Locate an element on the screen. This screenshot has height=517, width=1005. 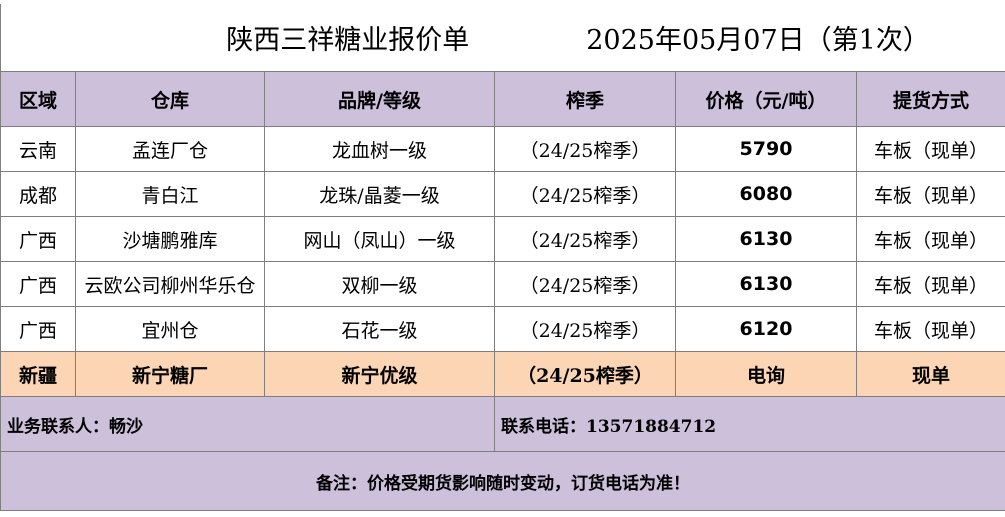
cell-delivery: 现单 is located at coordinates (930, 374).